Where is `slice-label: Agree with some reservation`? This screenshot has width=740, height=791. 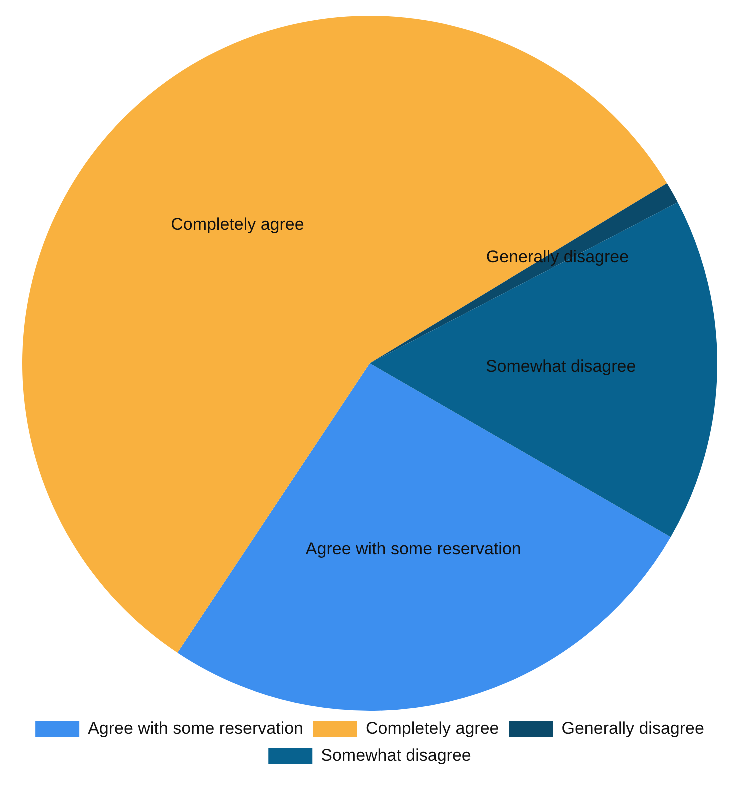 slice-label: Agree with some reservation is located at coordinates (414, 548).